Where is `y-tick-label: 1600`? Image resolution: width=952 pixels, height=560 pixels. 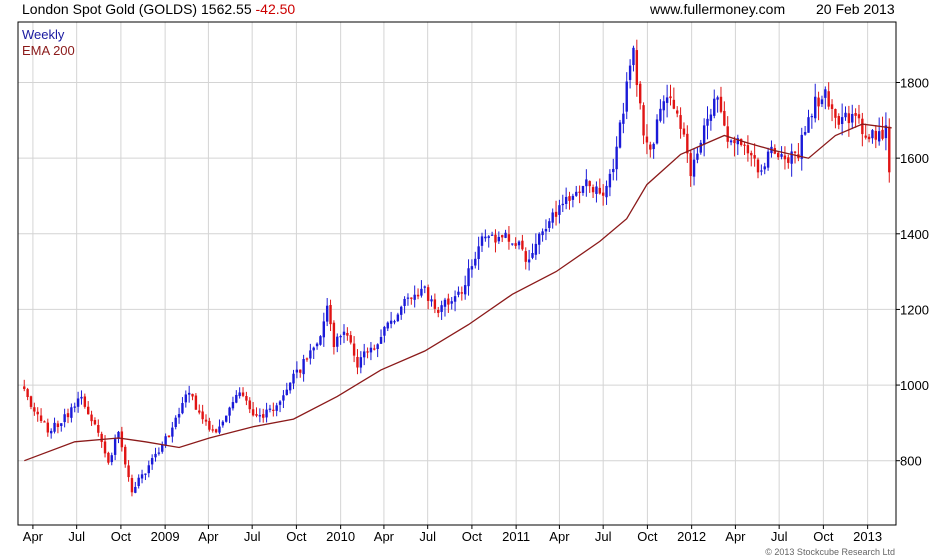
y-tick-label: 1600 is located at coordinates (914, 158).